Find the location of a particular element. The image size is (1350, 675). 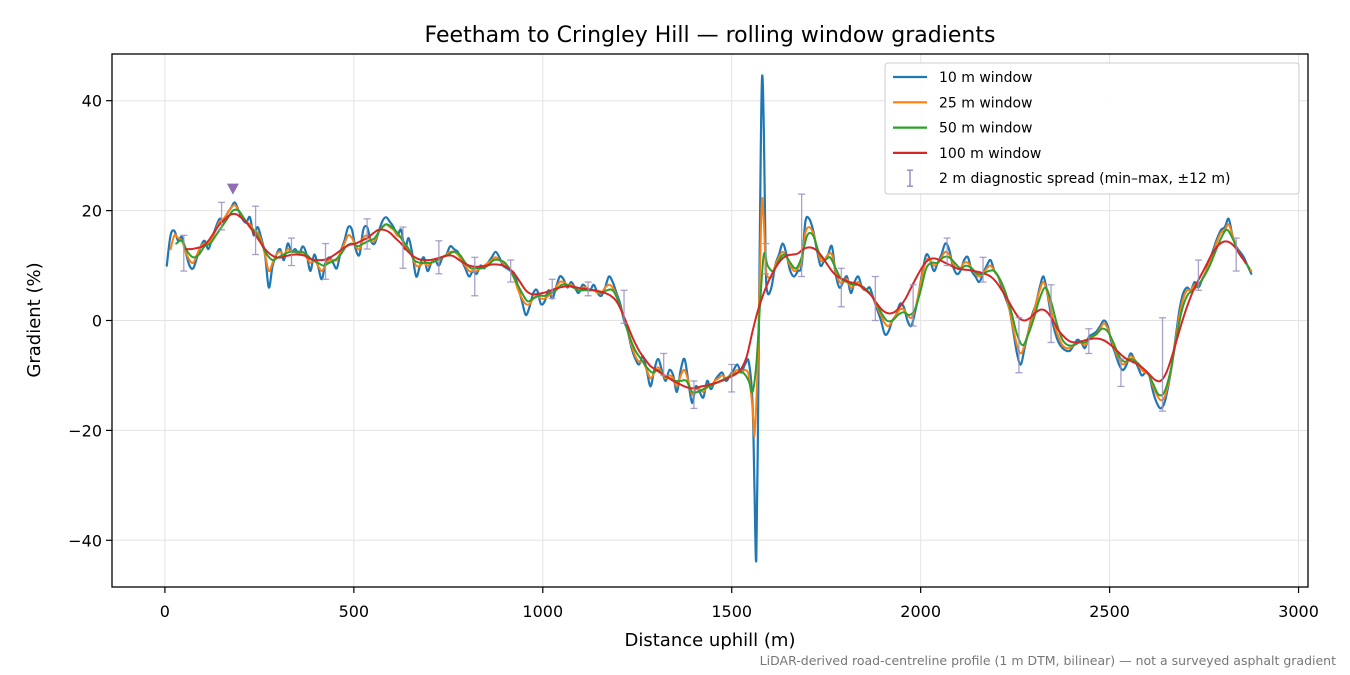

y-tick-label: 20 is located at coordinates (92, 211).